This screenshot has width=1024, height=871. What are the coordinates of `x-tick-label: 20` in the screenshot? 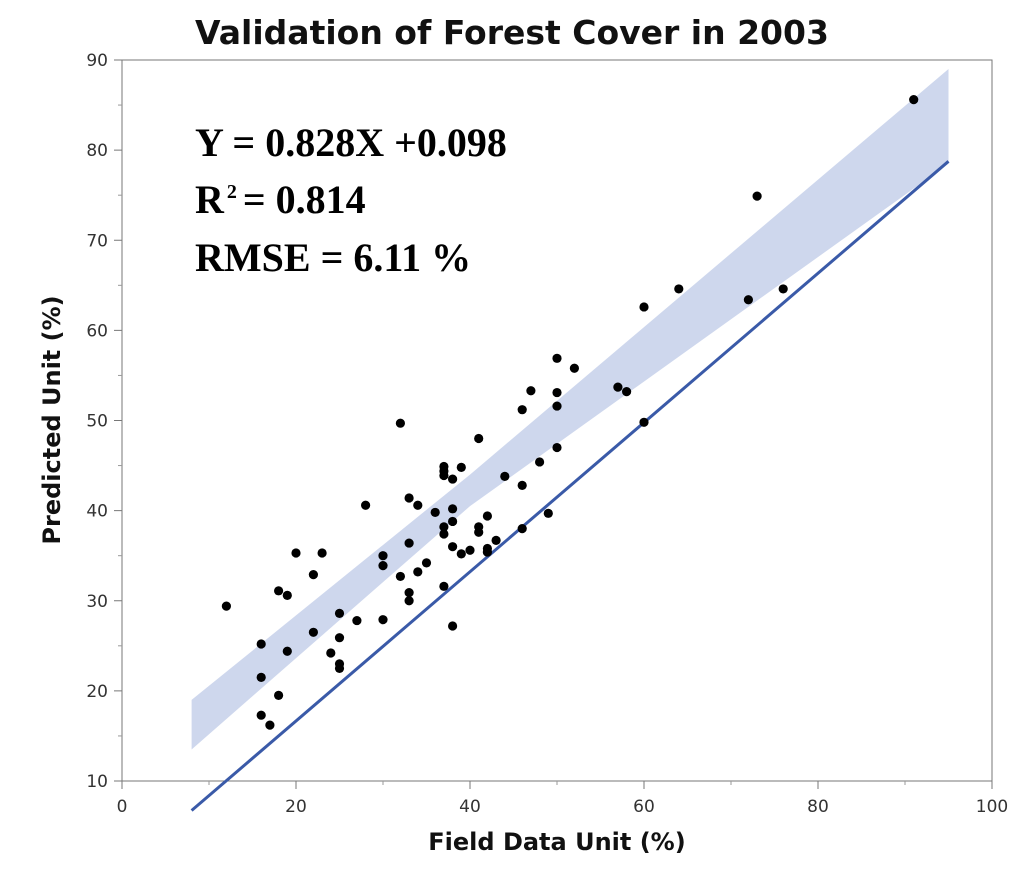 It's located at (296, 807).